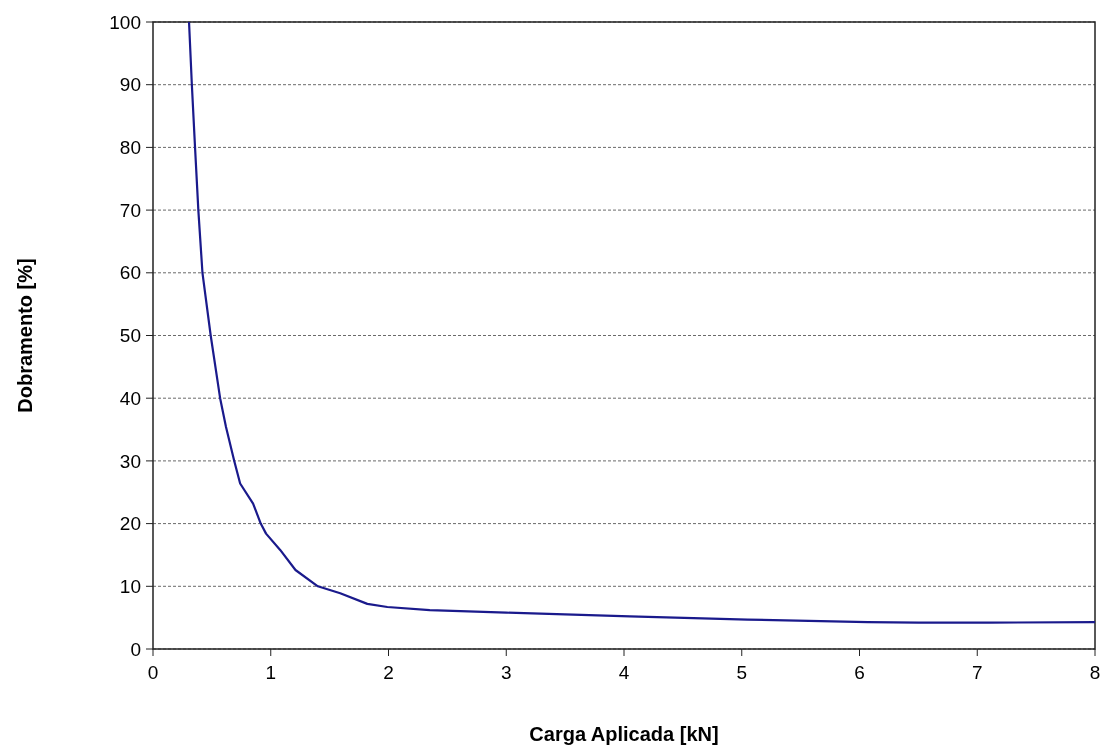 The width and height of the screenshot is (1105, 753). What do you see at coordinates (25, 335) in the screenshot?
I see `y-axis-title: Dobramento [%]` at bounding box center [25, 335].